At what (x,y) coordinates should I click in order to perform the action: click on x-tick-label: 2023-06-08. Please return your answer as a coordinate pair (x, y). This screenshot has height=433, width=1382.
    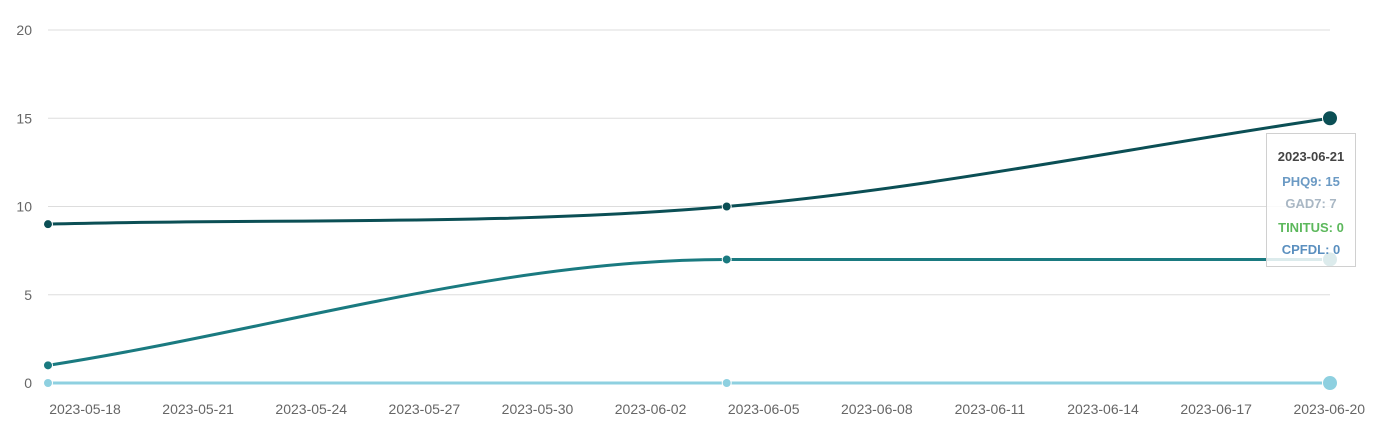
    Looking at the image, I should click on (877, 409).